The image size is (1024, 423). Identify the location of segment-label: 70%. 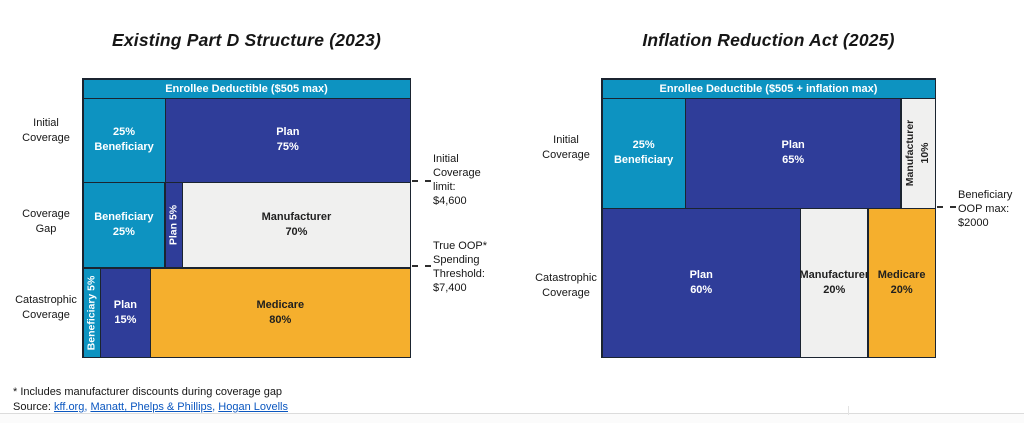
(296, 232).